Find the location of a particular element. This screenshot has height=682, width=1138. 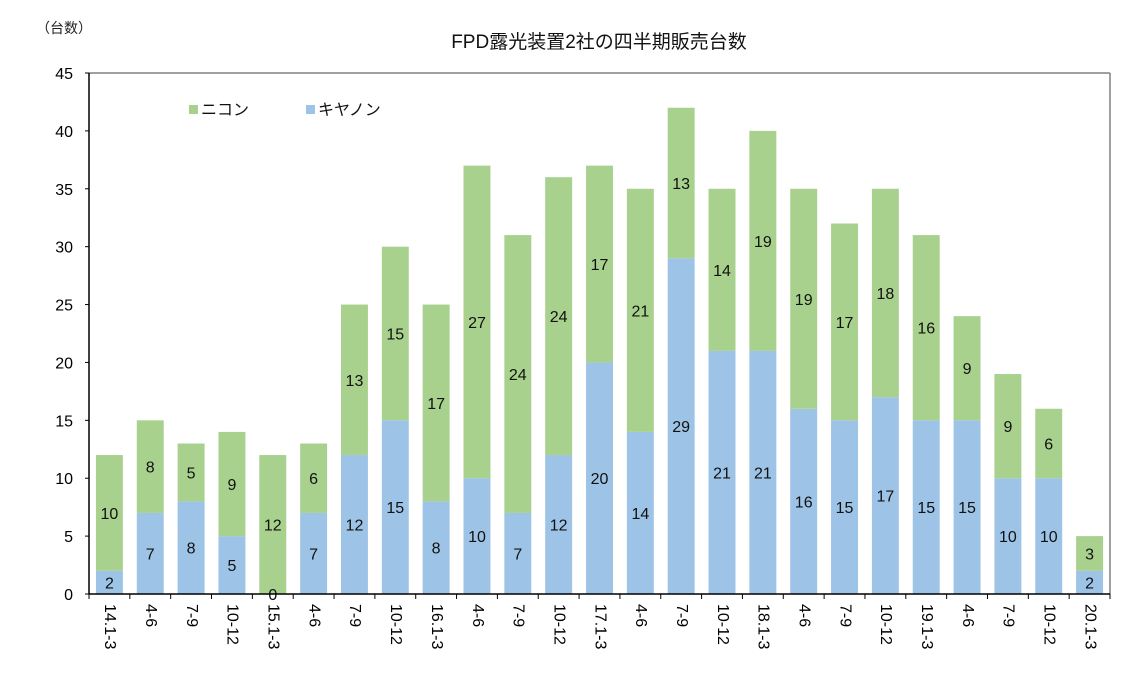

x-tick-label: 18.1-3 is located at coordinates (763, 626).